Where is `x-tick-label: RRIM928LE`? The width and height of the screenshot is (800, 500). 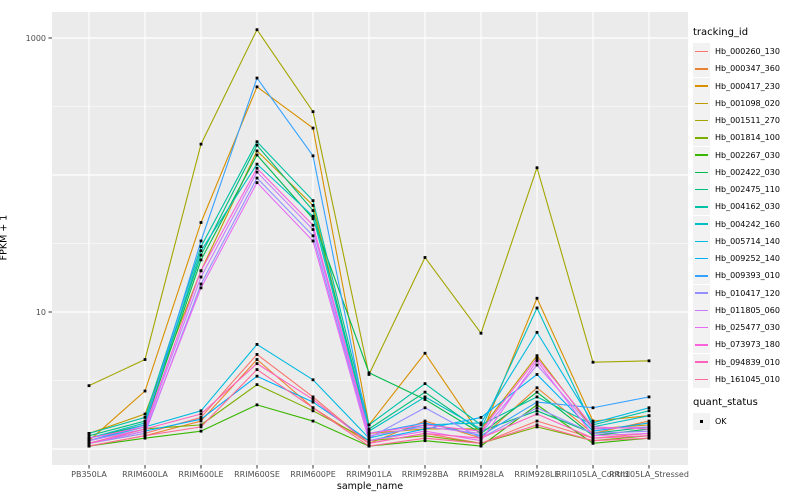
x-tick-label: RRIM928LE is located at coordinates (536, 474).